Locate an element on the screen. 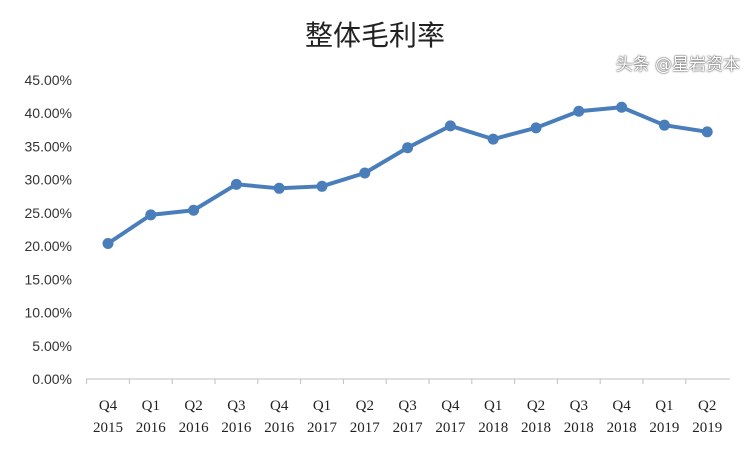  y-tick-label: 25.00% is located at coordinates (48, 213).